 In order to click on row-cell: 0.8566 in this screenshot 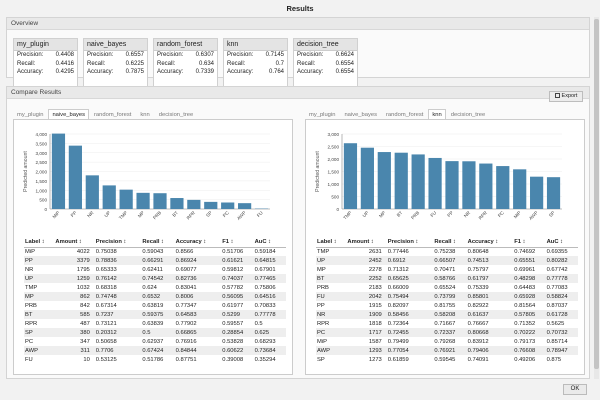, I will do `click(184, 251)`.